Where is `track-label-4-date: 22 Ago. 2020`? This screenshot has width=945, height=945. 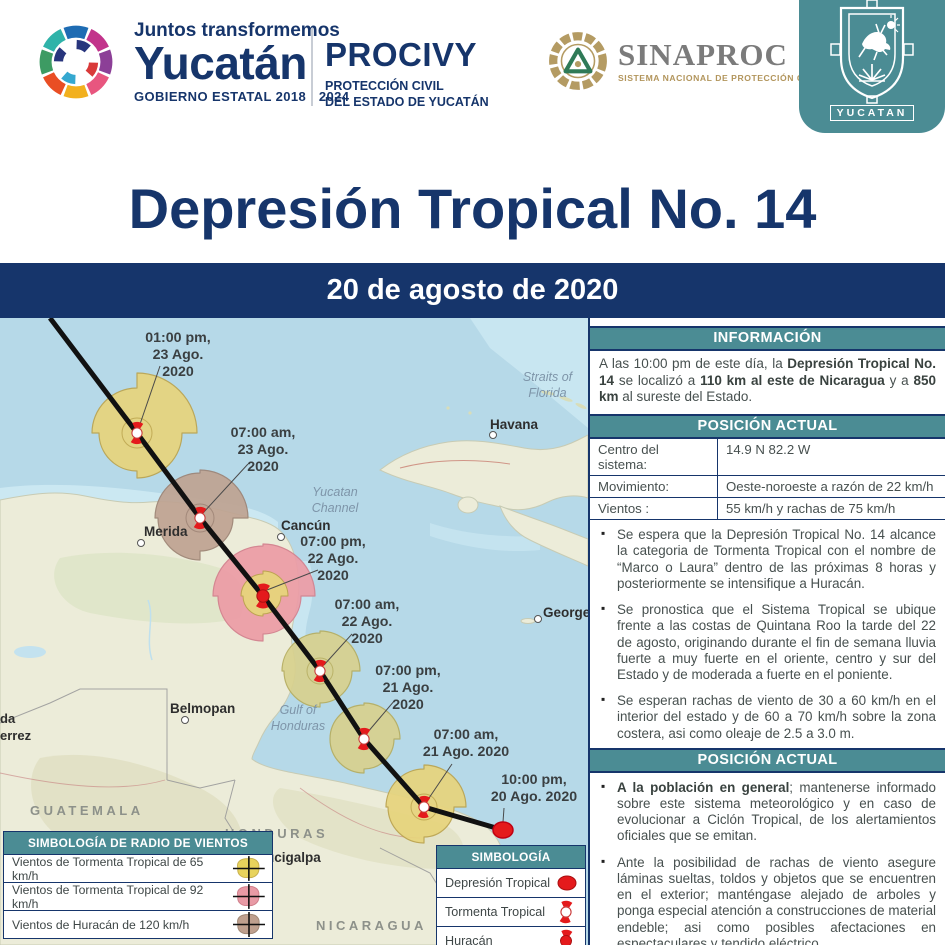 track-label-4-date: 22 Ago. 2020 is located at coordinates (367, 630).